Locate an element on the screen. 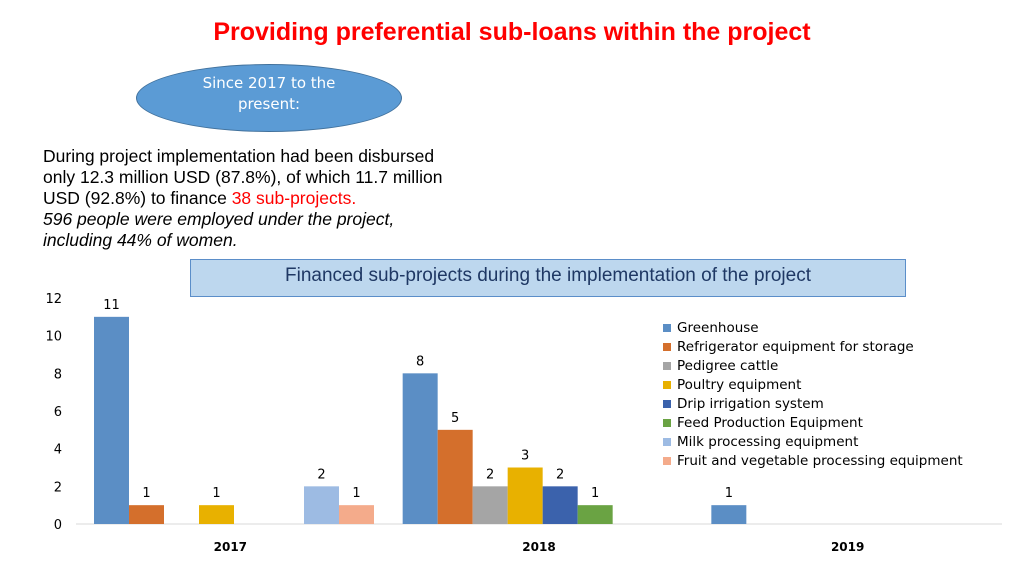  legend-item: Feed Production Equipment is located at coordinates (813, 422).